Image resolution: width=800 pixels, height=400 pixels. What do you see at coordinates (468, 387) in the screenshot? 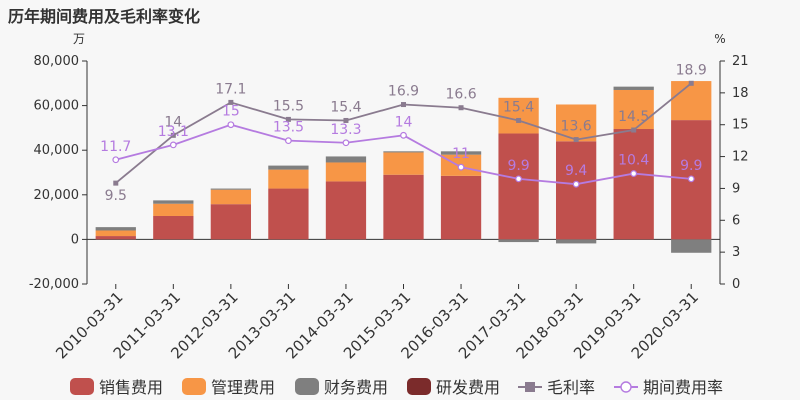
I see `legend-label: 研发费用` at bounding box center [468, 387].